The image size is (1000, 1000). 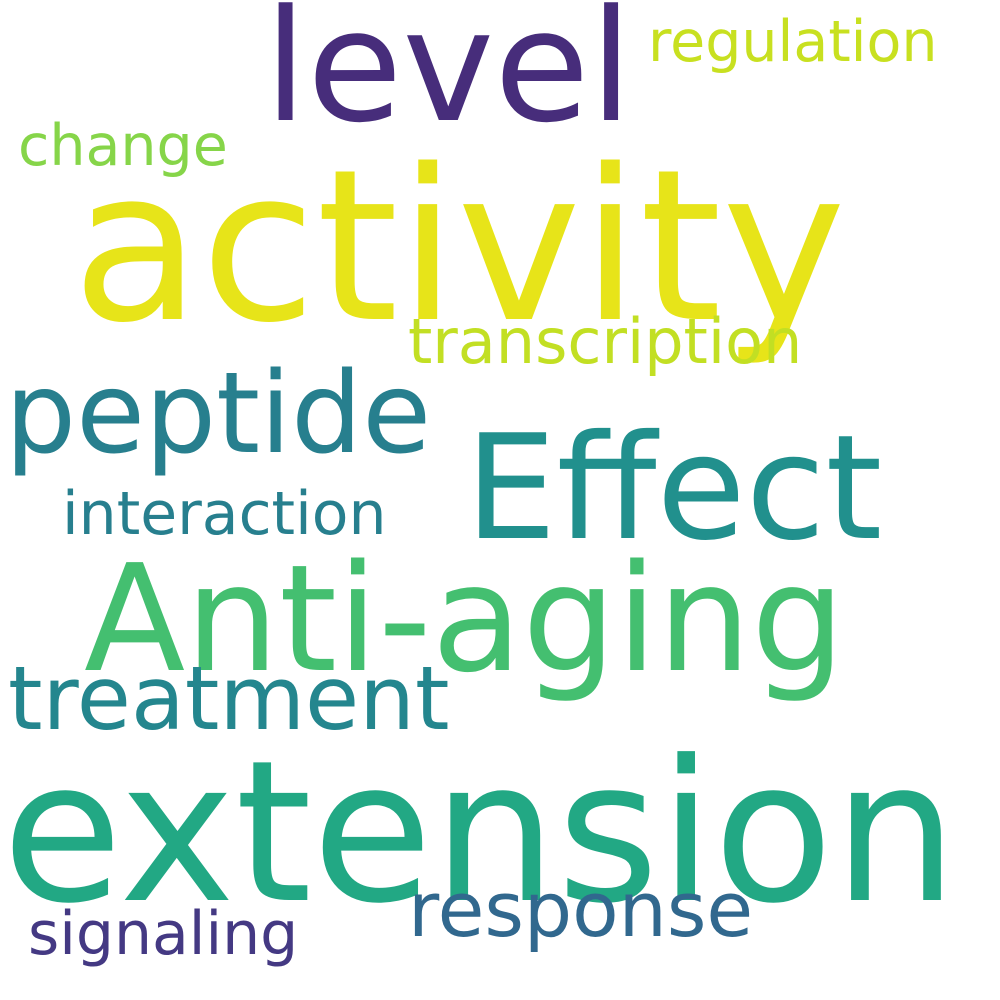 I want to click on word-response: response, so click(x=581, y=909).